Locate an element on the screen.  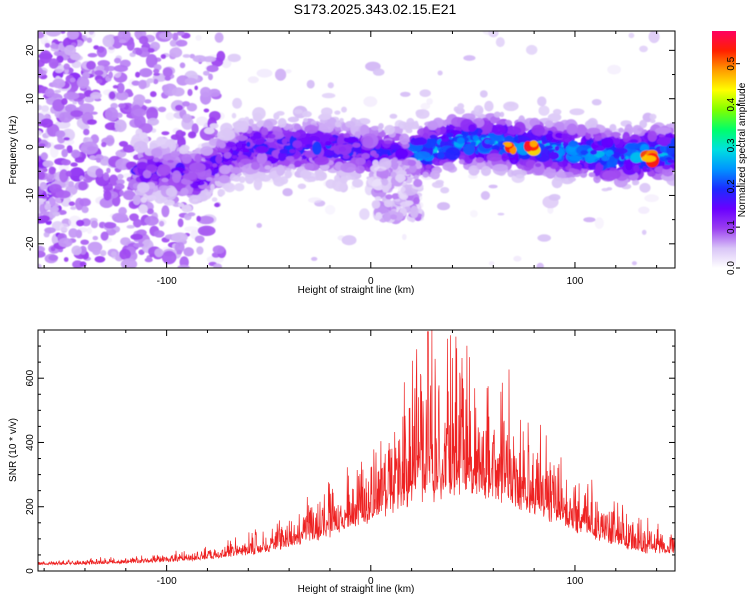
tick-label: 0.1 is located at coordinates (731, 227).